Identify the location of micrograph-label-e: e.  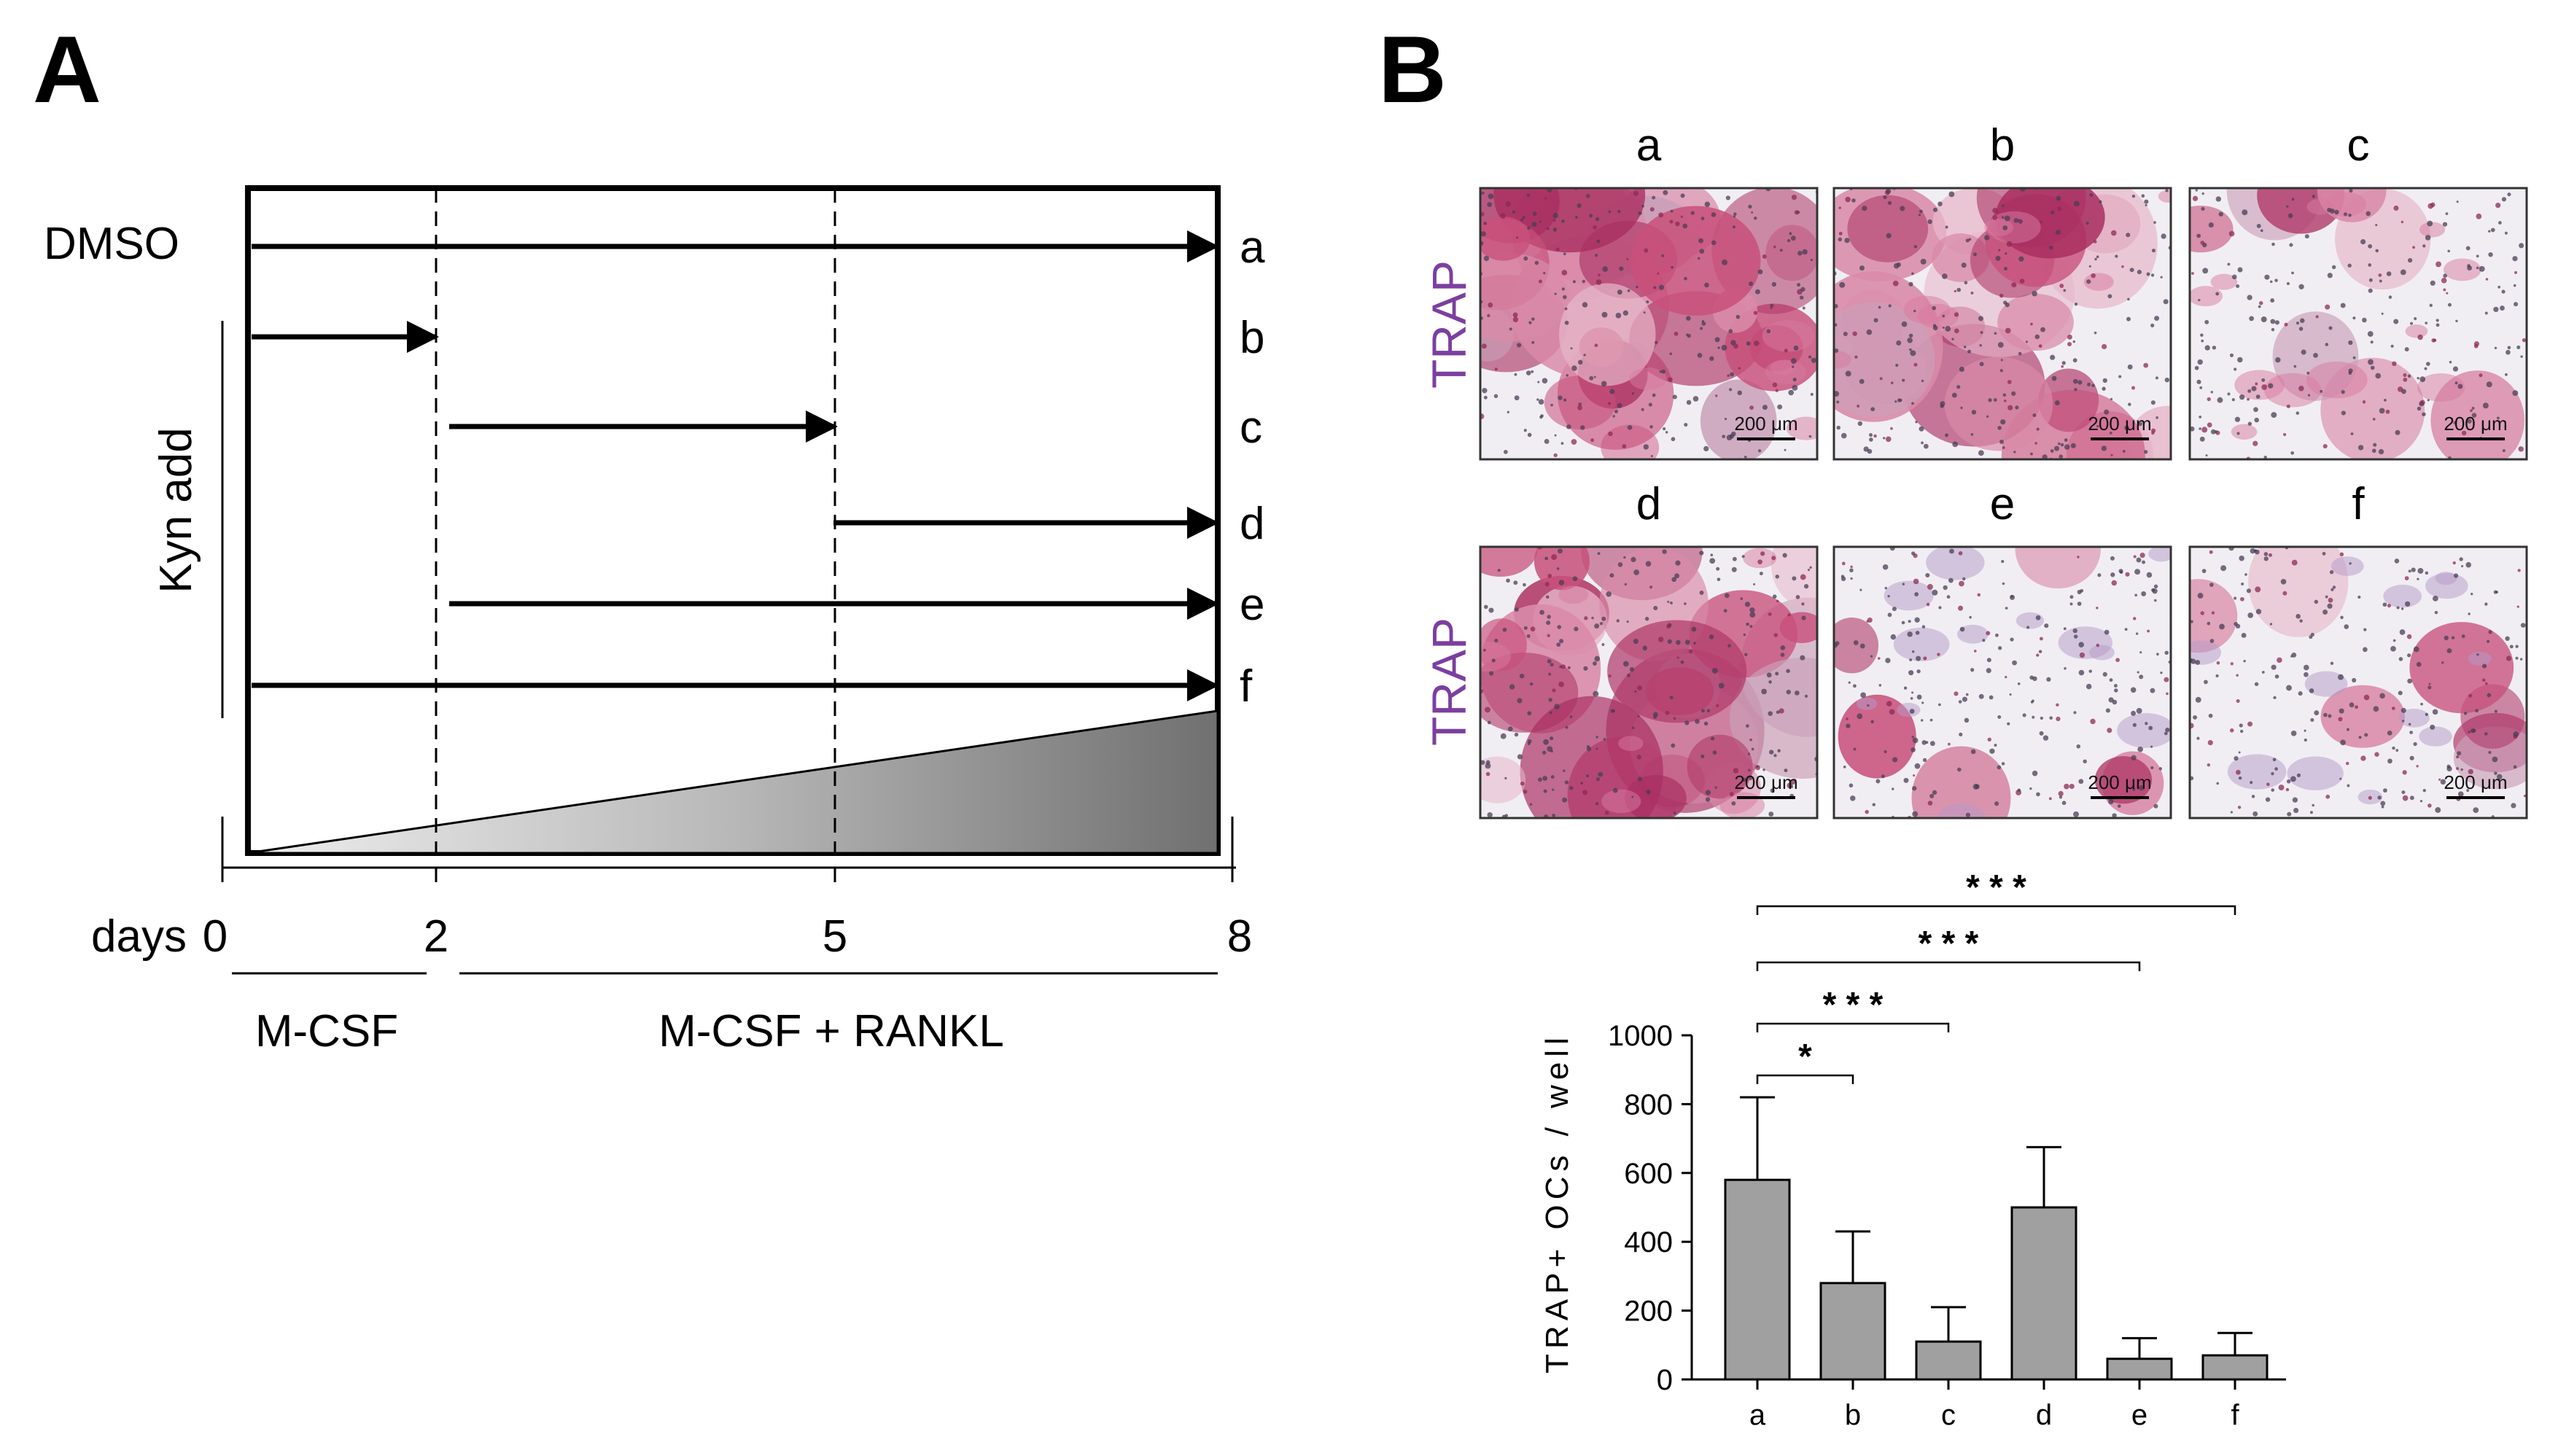
(2002, 504).